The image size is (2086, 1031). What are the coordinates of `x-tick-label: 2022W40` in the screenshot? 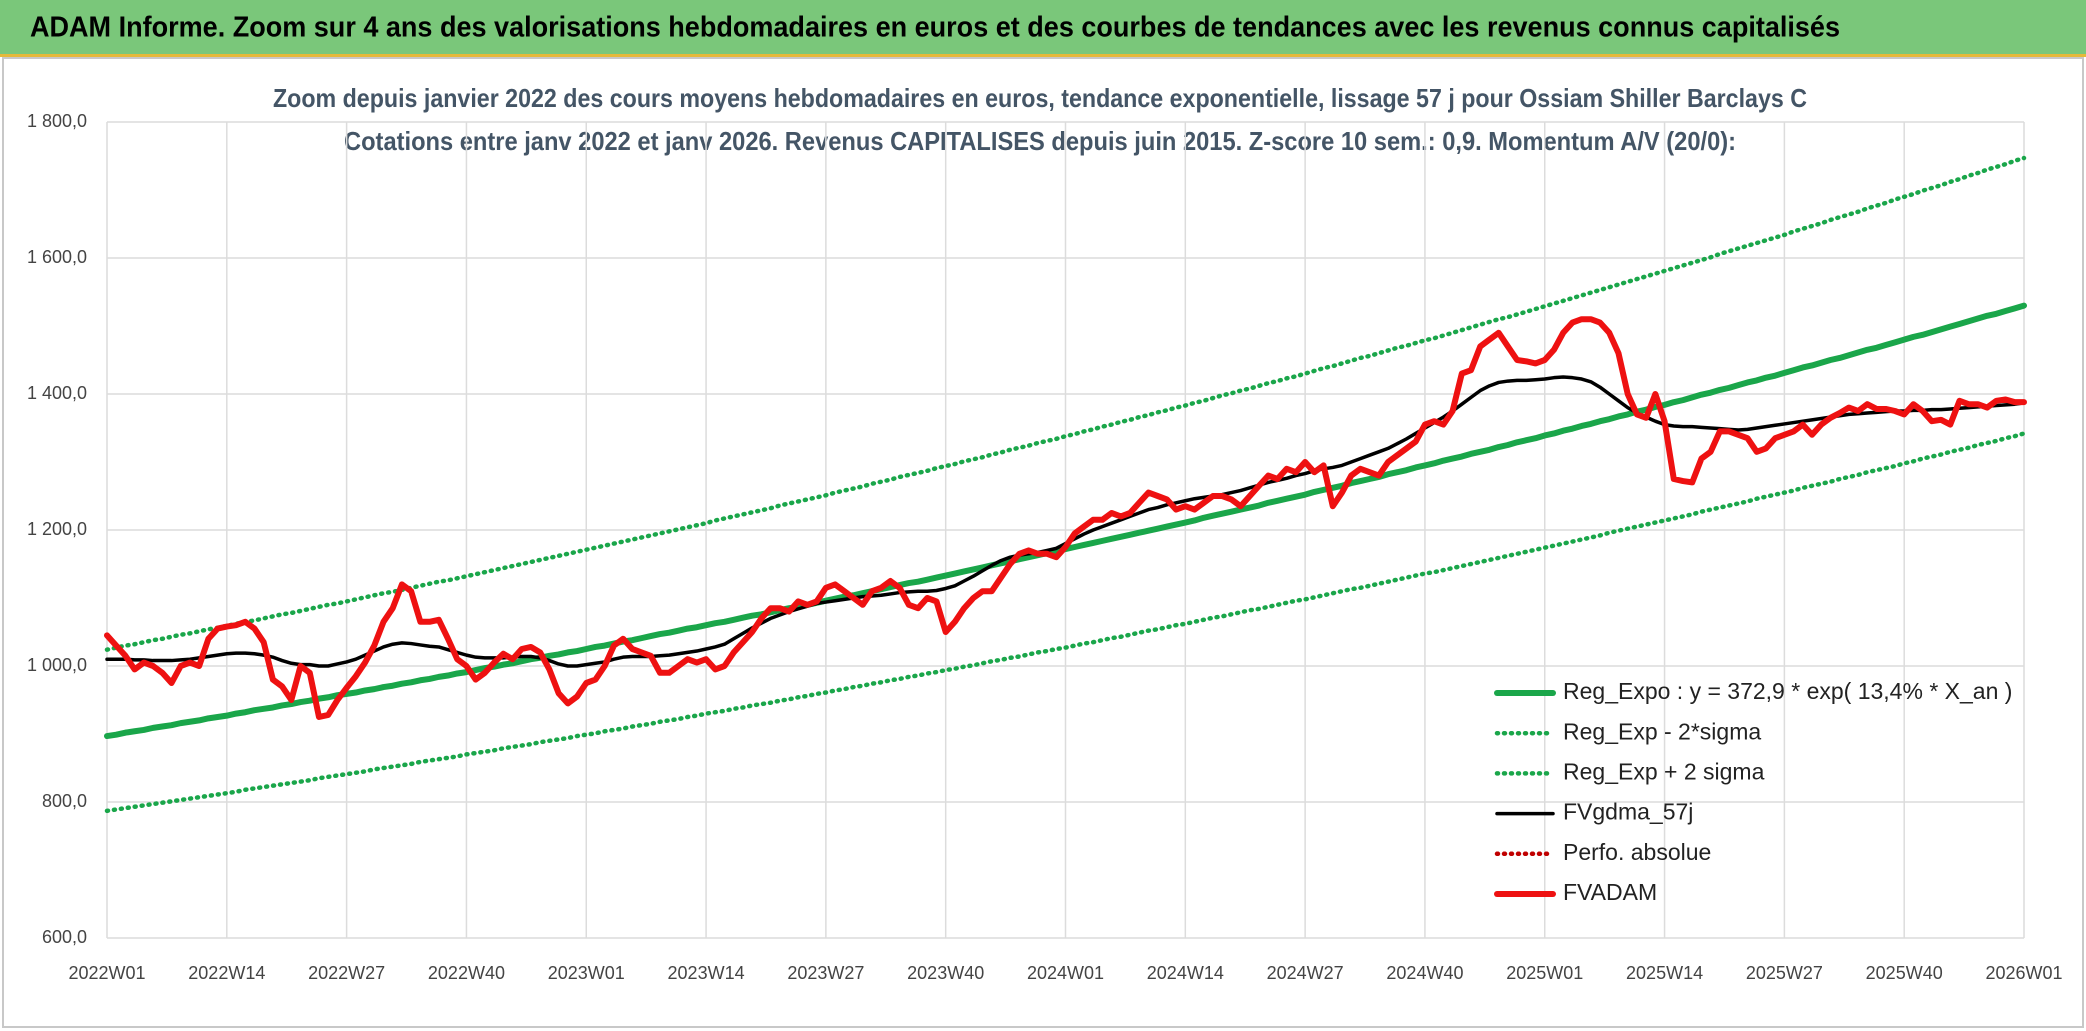 It's located at (466, 973).